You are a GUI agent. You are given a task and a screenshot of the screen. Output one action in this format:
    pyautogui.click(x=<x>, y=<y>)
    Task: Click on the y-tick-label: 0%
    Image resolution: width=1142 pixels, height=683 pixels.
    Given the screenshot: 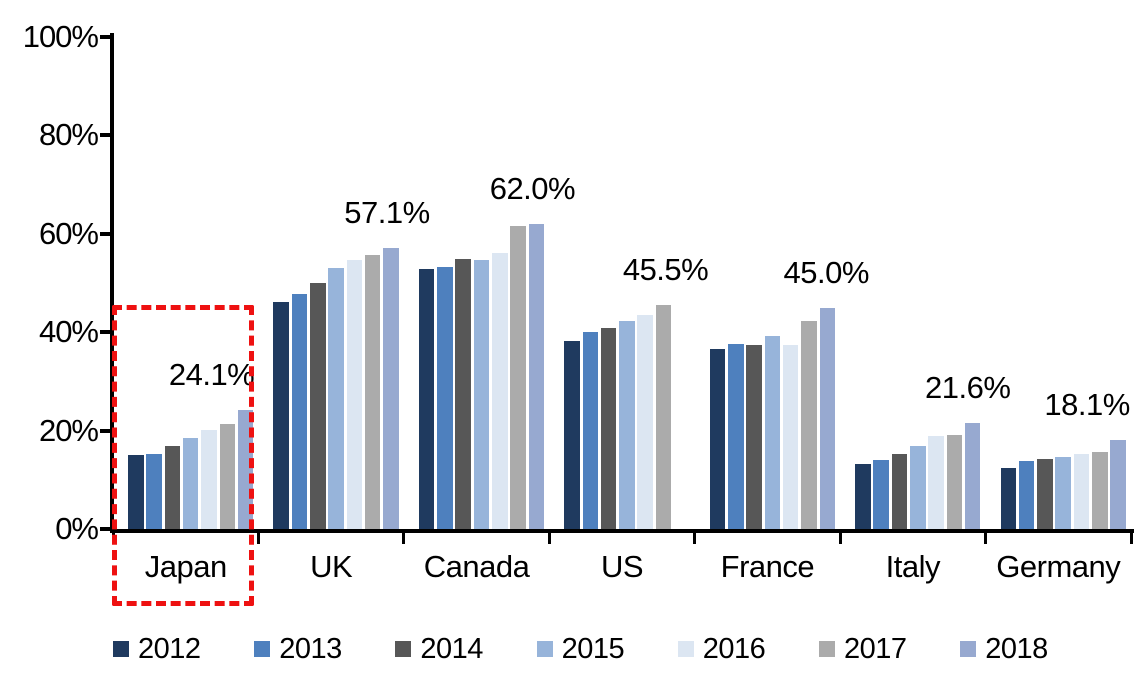 What is the action you would take?
    pyautogui.click(x=77, y=528)
    